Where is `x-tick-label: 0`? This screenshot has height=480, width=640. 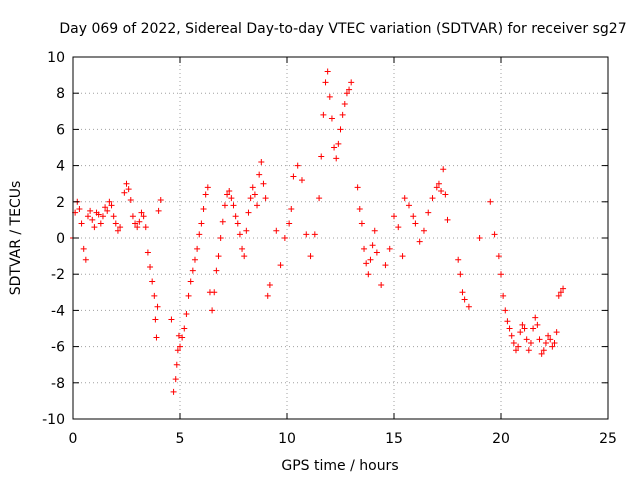 x-tick-label: 0 is located at coordinates (73, 439).